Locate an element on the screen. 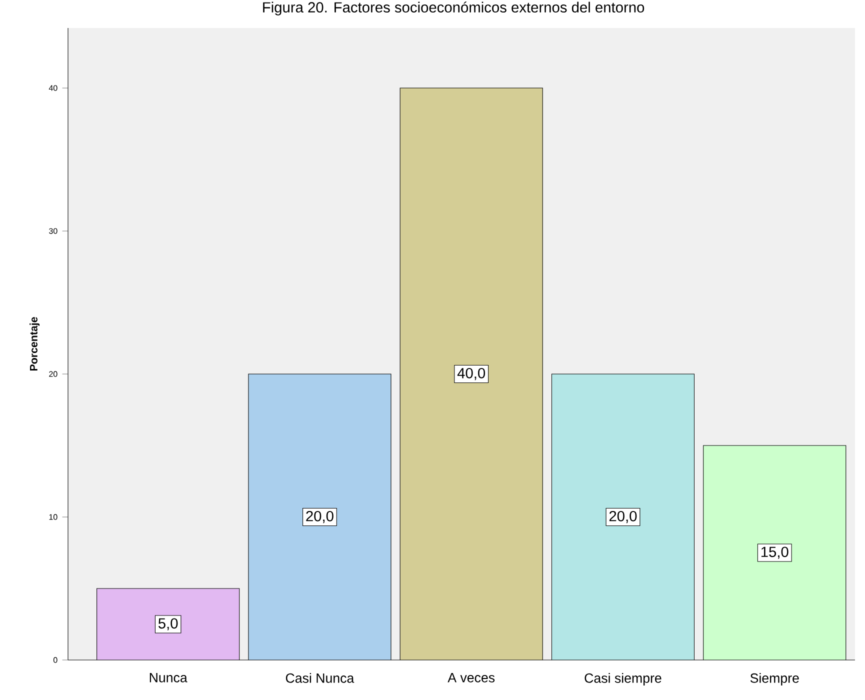 The width and height of the screenshot is (865, 700). x-tick-label: Casi Nunca is located at coordinates (320, 678).